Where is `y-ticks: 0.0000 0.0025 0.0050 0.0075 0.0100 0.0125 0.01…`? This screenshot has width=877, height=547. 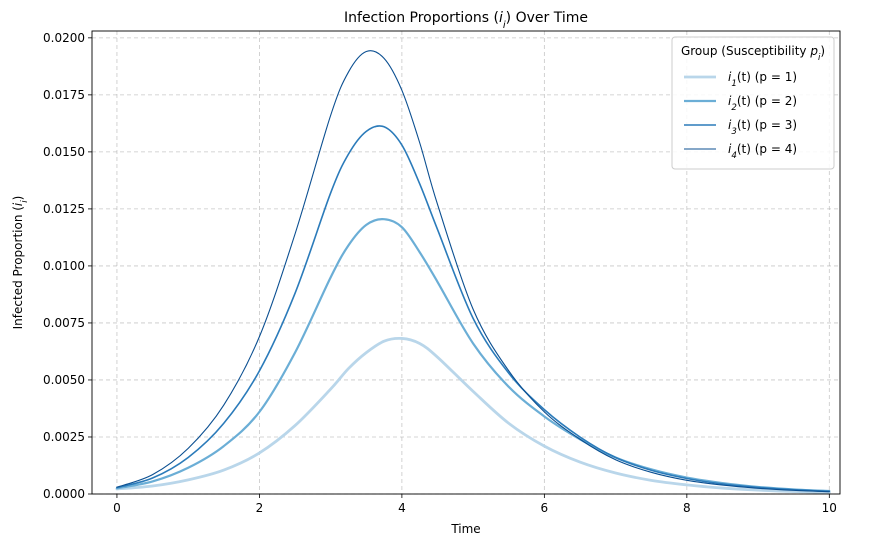
y-ticks: 0.0000 0.0025 0.0050 0.0075 0.0100 0.0125 0.01… is located at coordinates (67, 266).